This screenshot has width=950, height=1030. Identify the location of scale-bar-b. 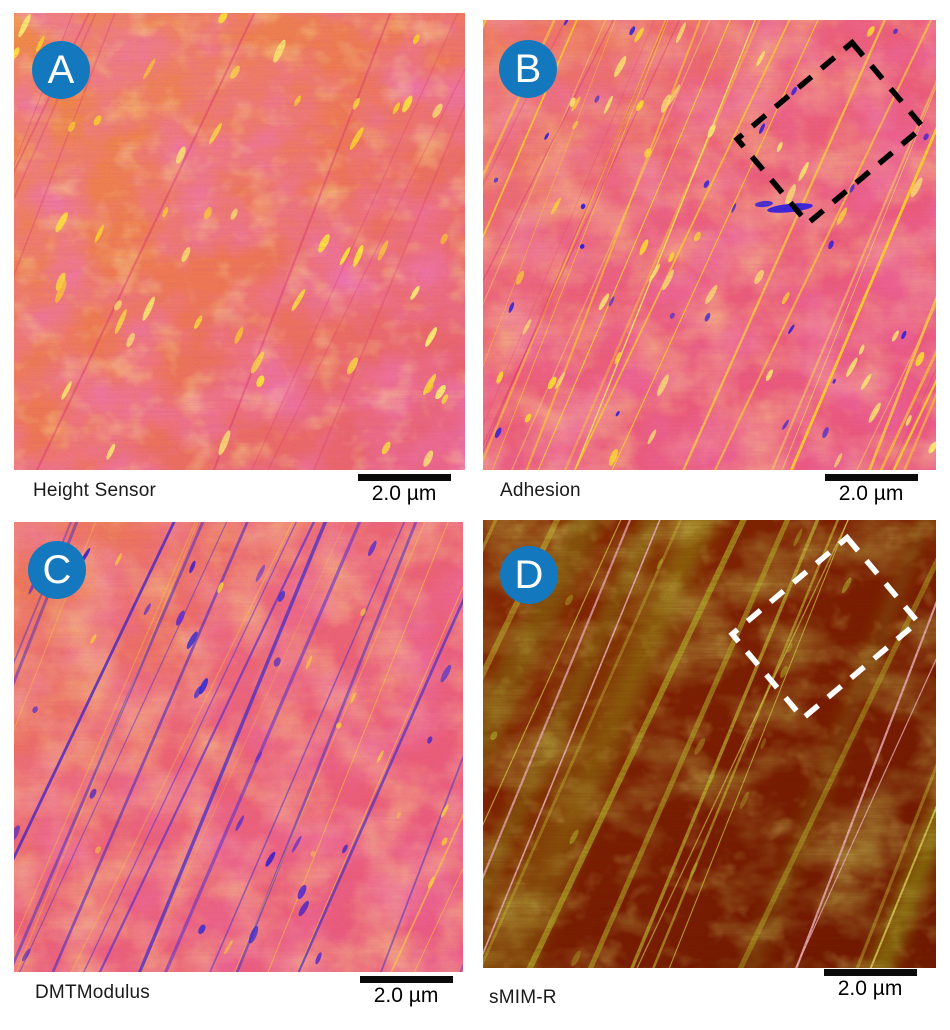
(871, 477).